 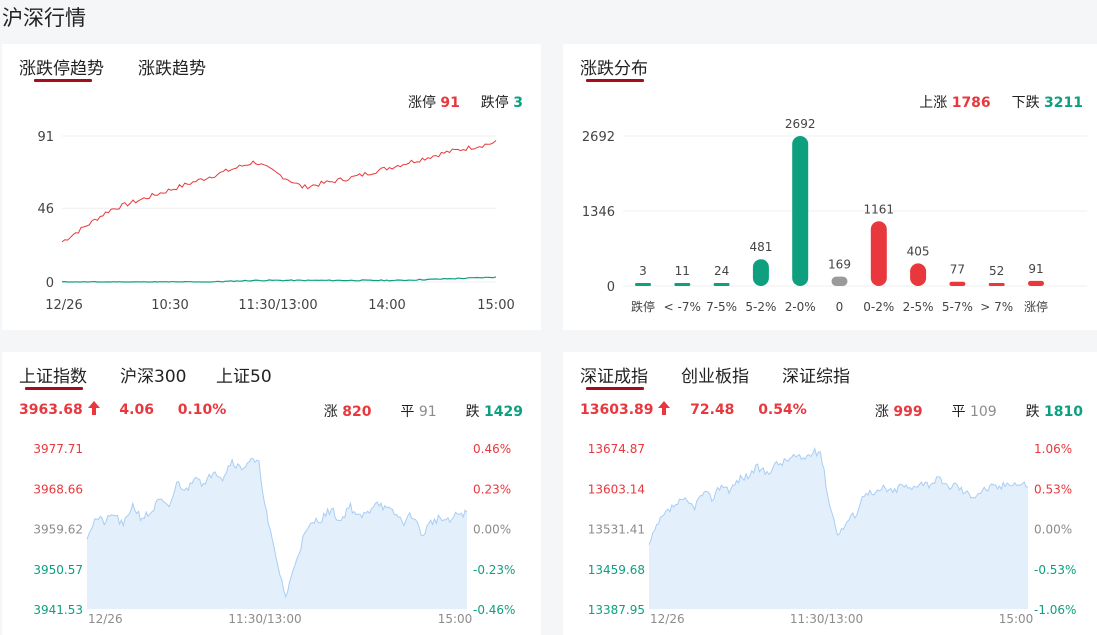 What do you see at coordinates (617, 410) in the screenshot?
I see `sz-price: 13603.89` at bounding box center [617, 410].